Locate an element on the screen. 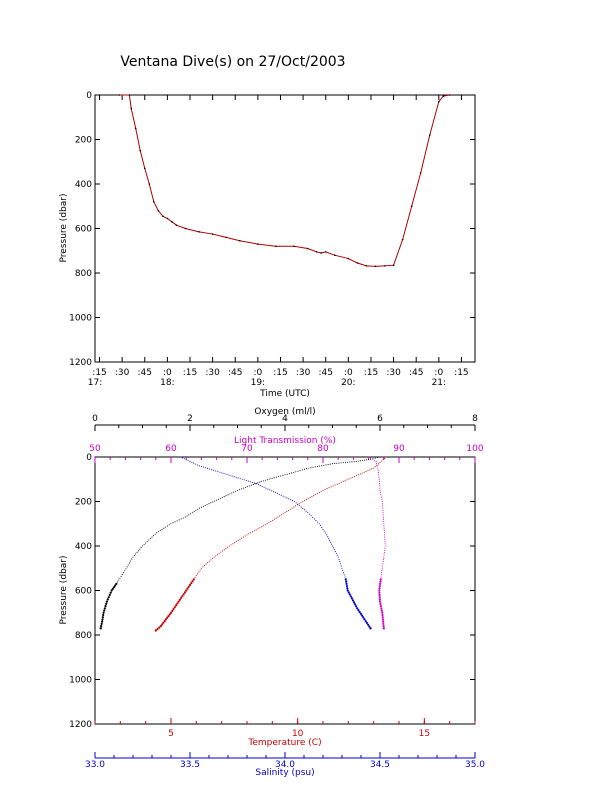 This screenshot has height=785, width=612. y-tick-label: 1000 is located at coordinates (80, 681).